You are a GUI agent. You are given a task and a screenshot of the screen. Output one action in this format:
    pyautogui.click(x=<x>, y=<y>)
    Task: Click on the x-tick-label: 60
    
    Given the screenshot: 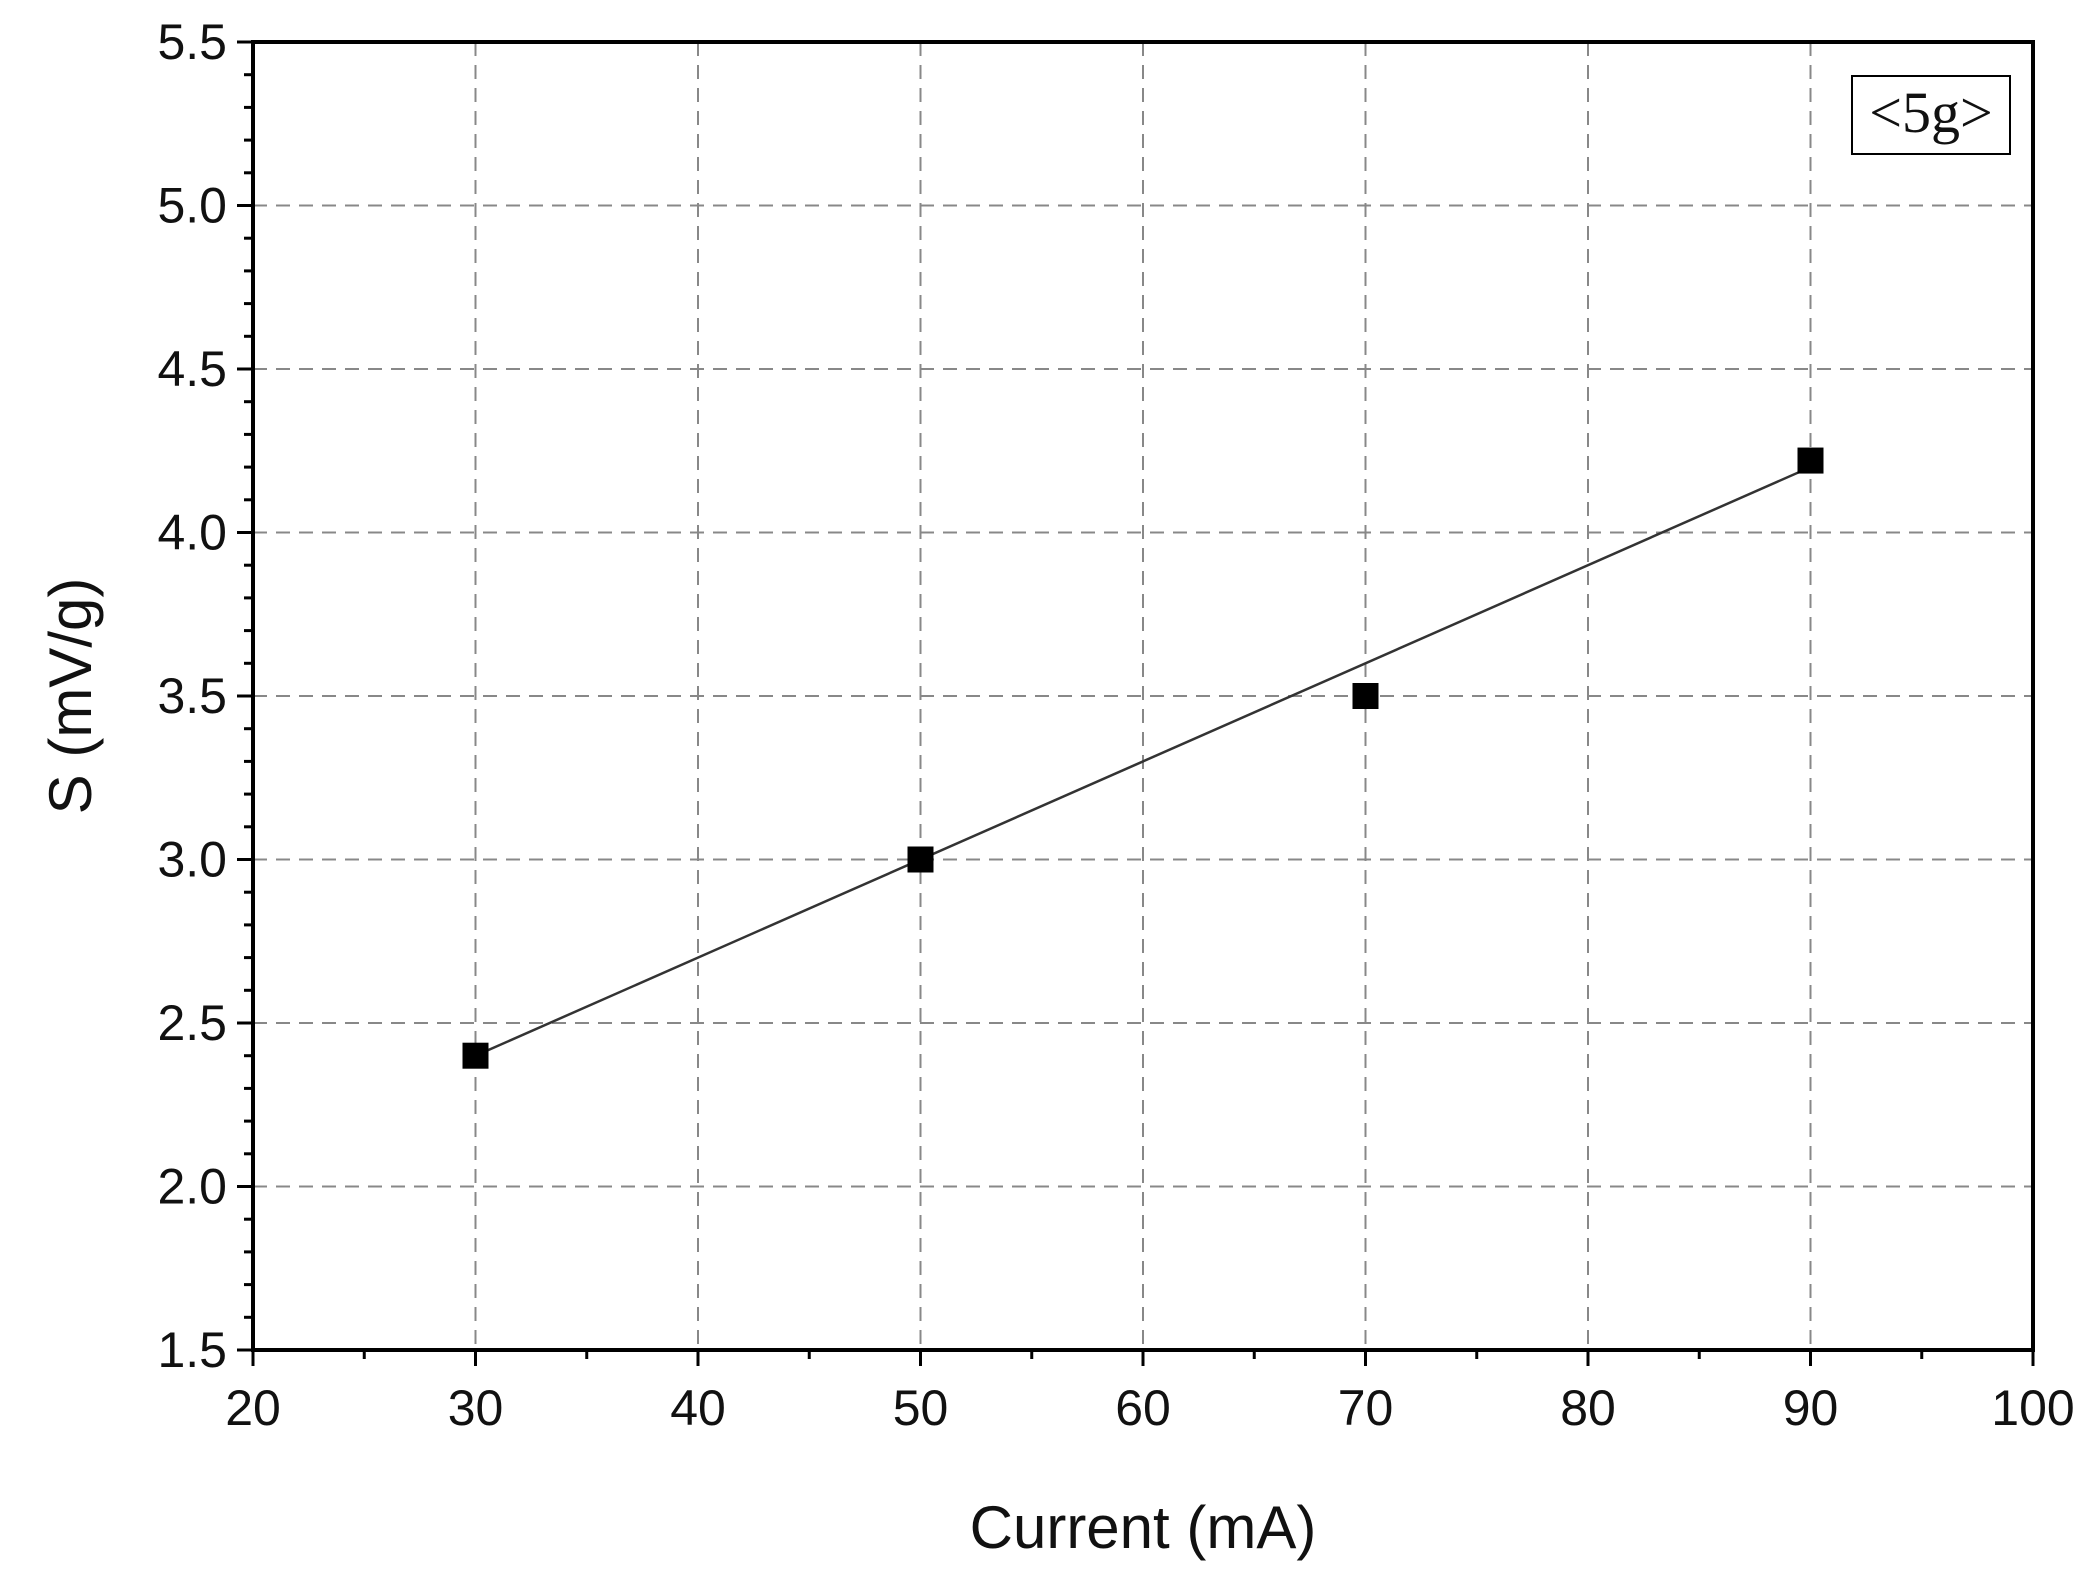 What is the action you would take?
    pyautogui.click(x=1143, y=1408)
    